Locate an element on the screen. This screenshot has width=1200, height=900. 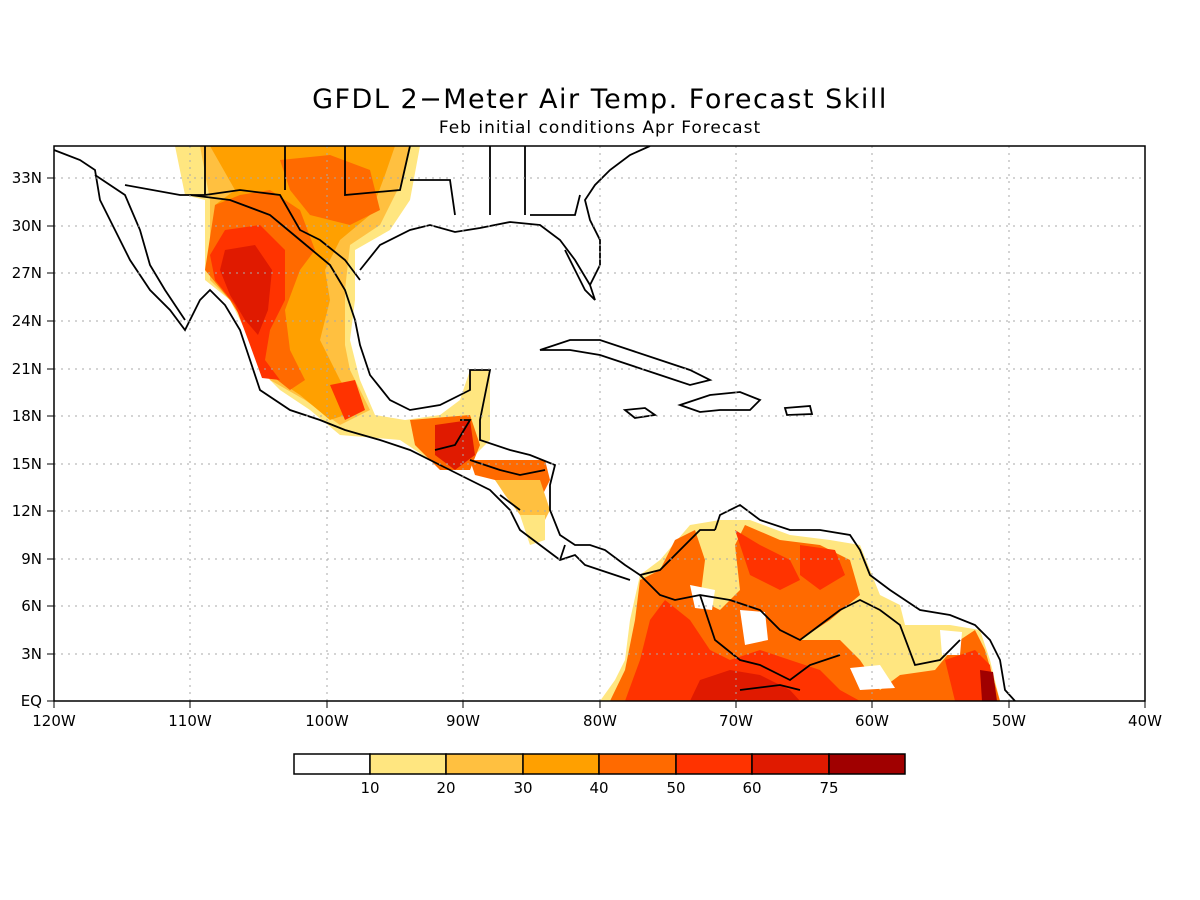
coastline-us-atlantic is located at coordinates (617, 216).